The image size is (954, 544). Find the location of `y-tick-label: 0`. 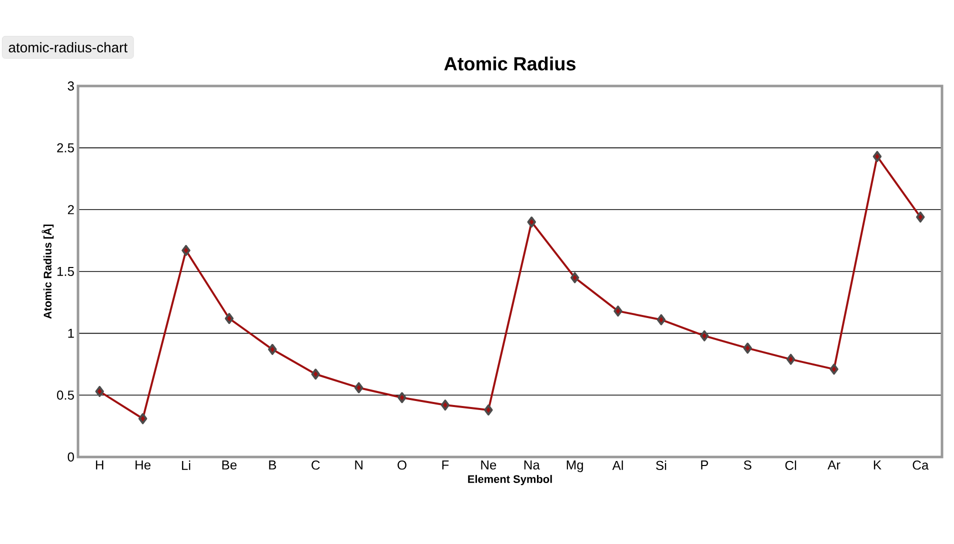

y-tick-label: 0 is located at coordinates (71, 457).